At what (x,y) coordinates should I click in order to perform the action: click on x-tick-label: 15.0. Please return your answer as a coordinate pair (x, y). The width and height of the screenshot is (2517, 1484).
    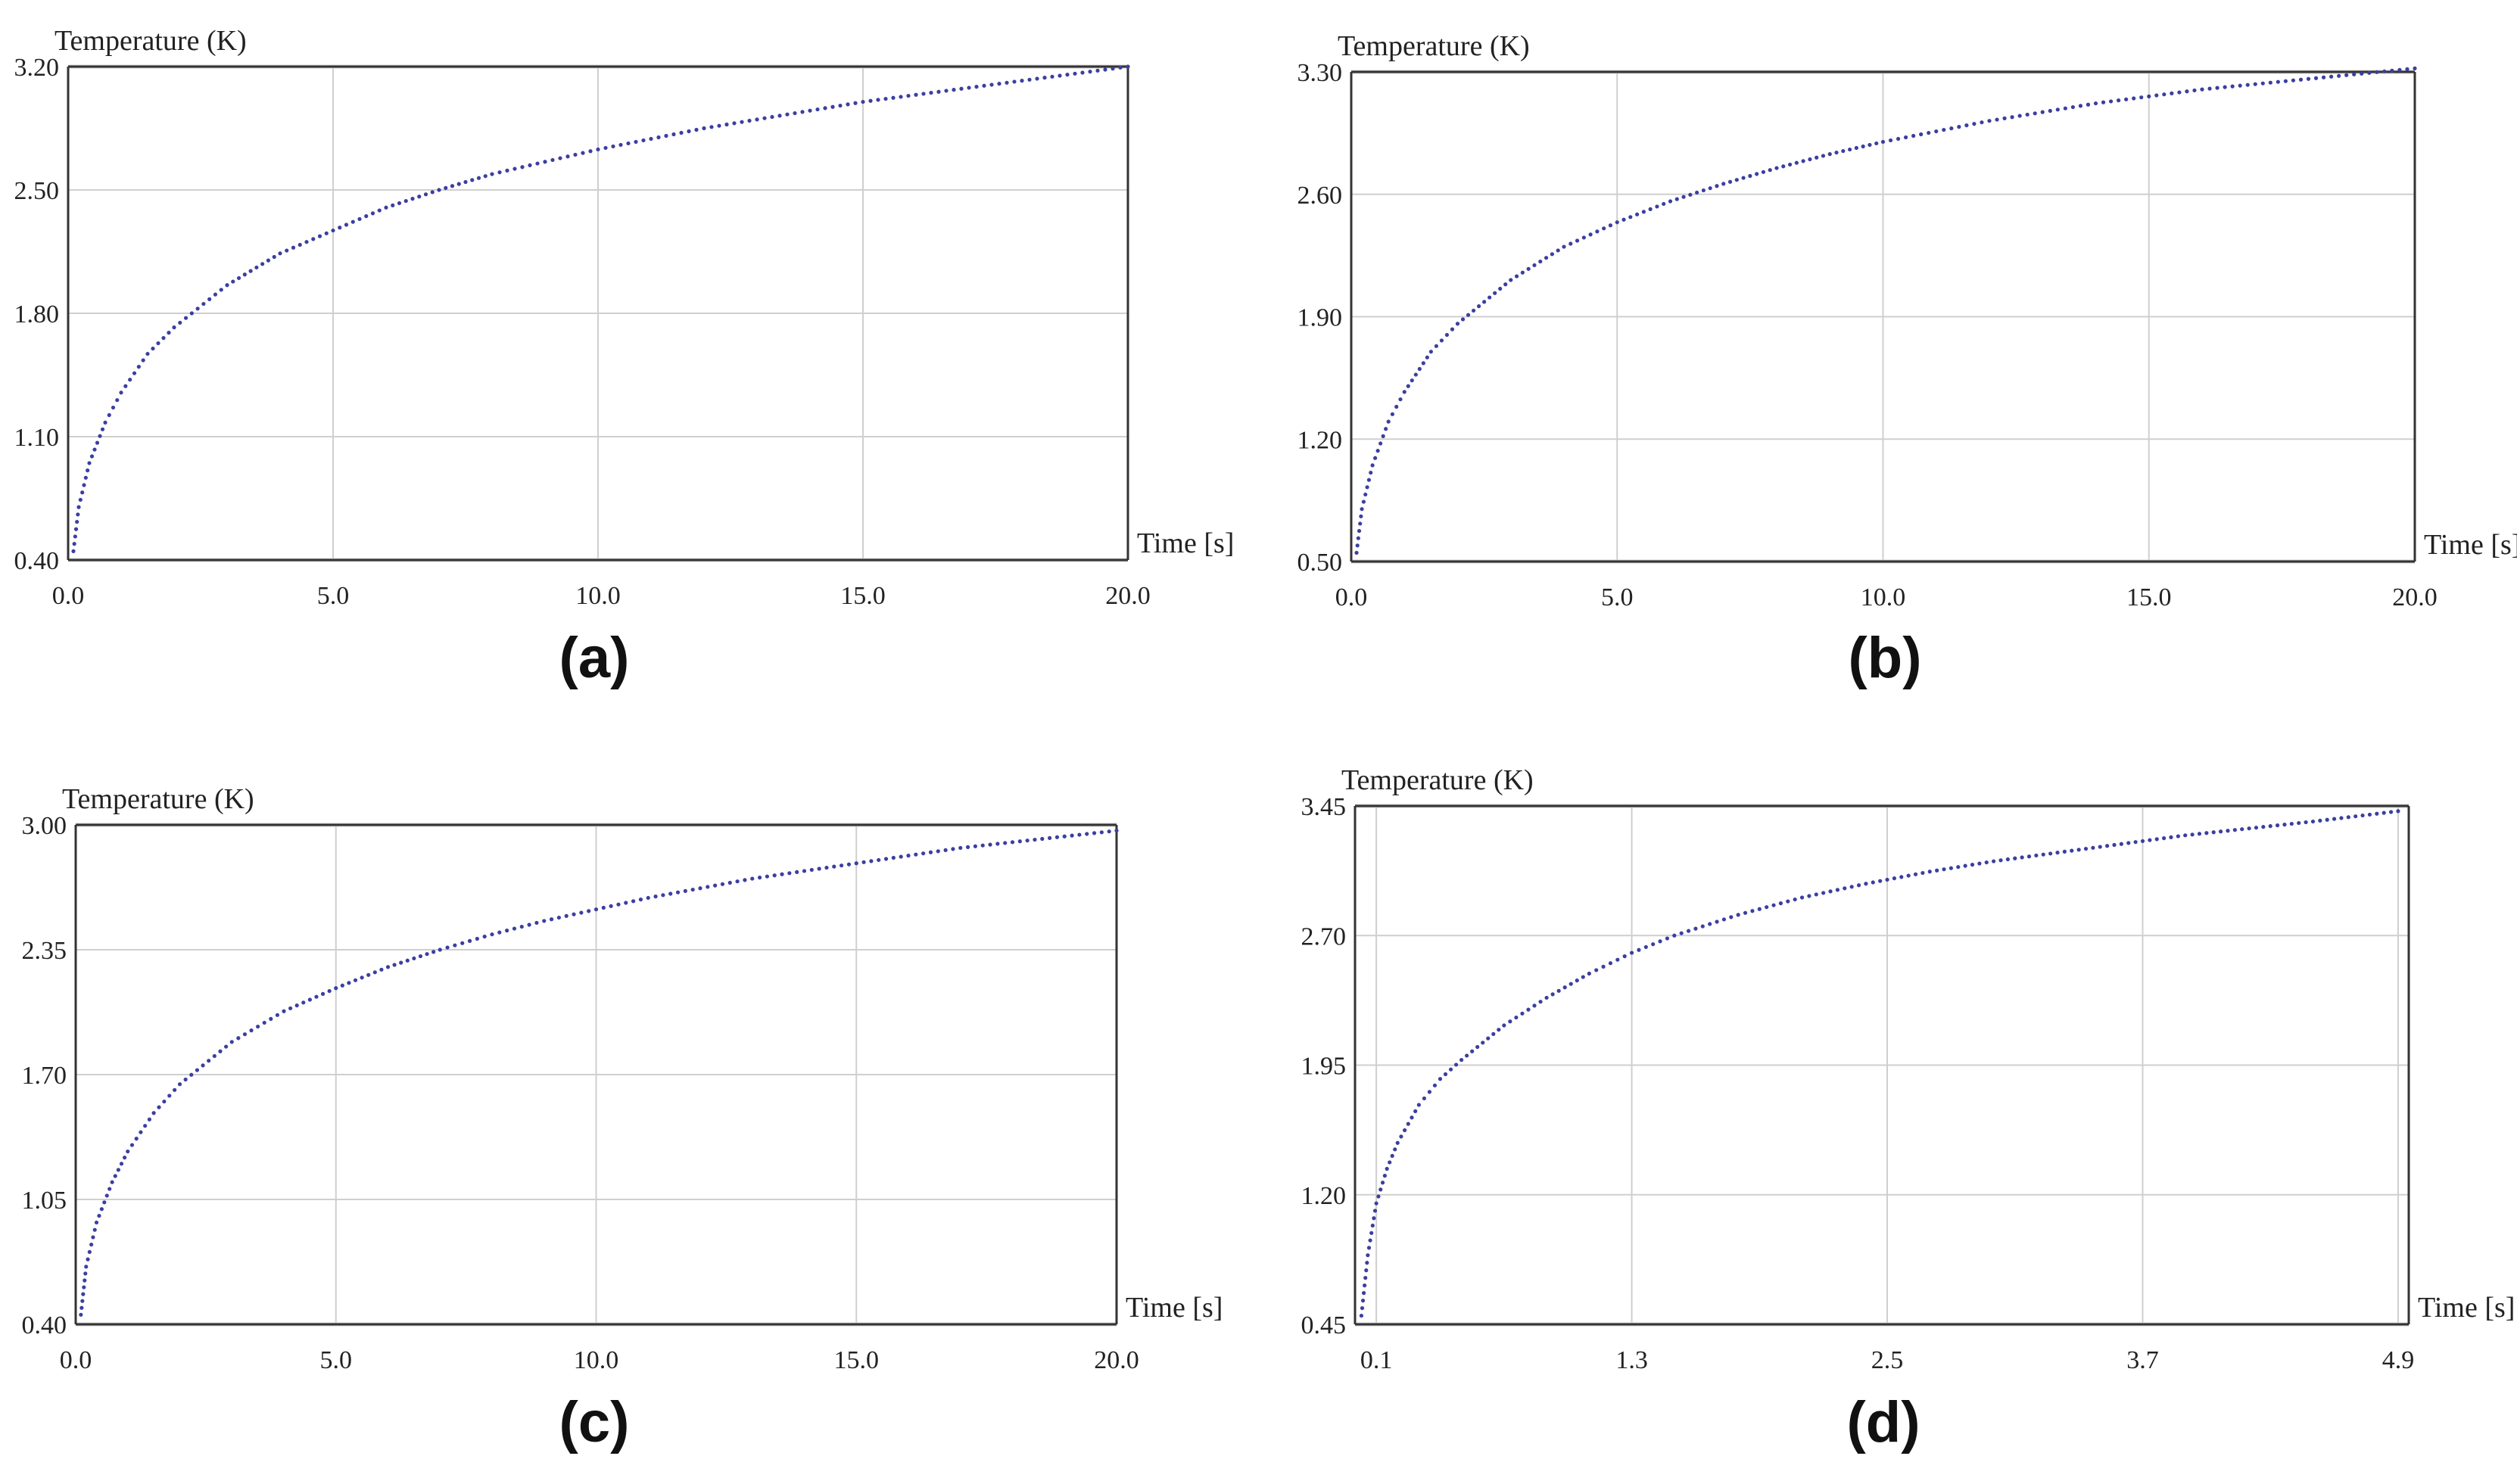
    Looking at the image, I should click on (863, 596).